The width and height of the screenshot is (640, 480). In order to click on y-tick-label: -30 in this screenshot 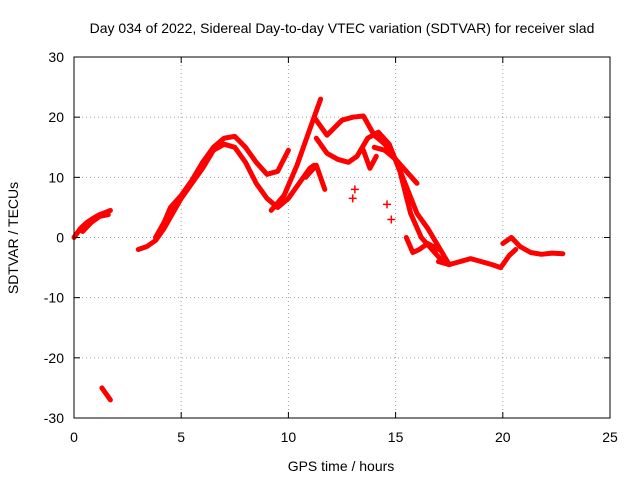, I will do `click(54, 418)`.